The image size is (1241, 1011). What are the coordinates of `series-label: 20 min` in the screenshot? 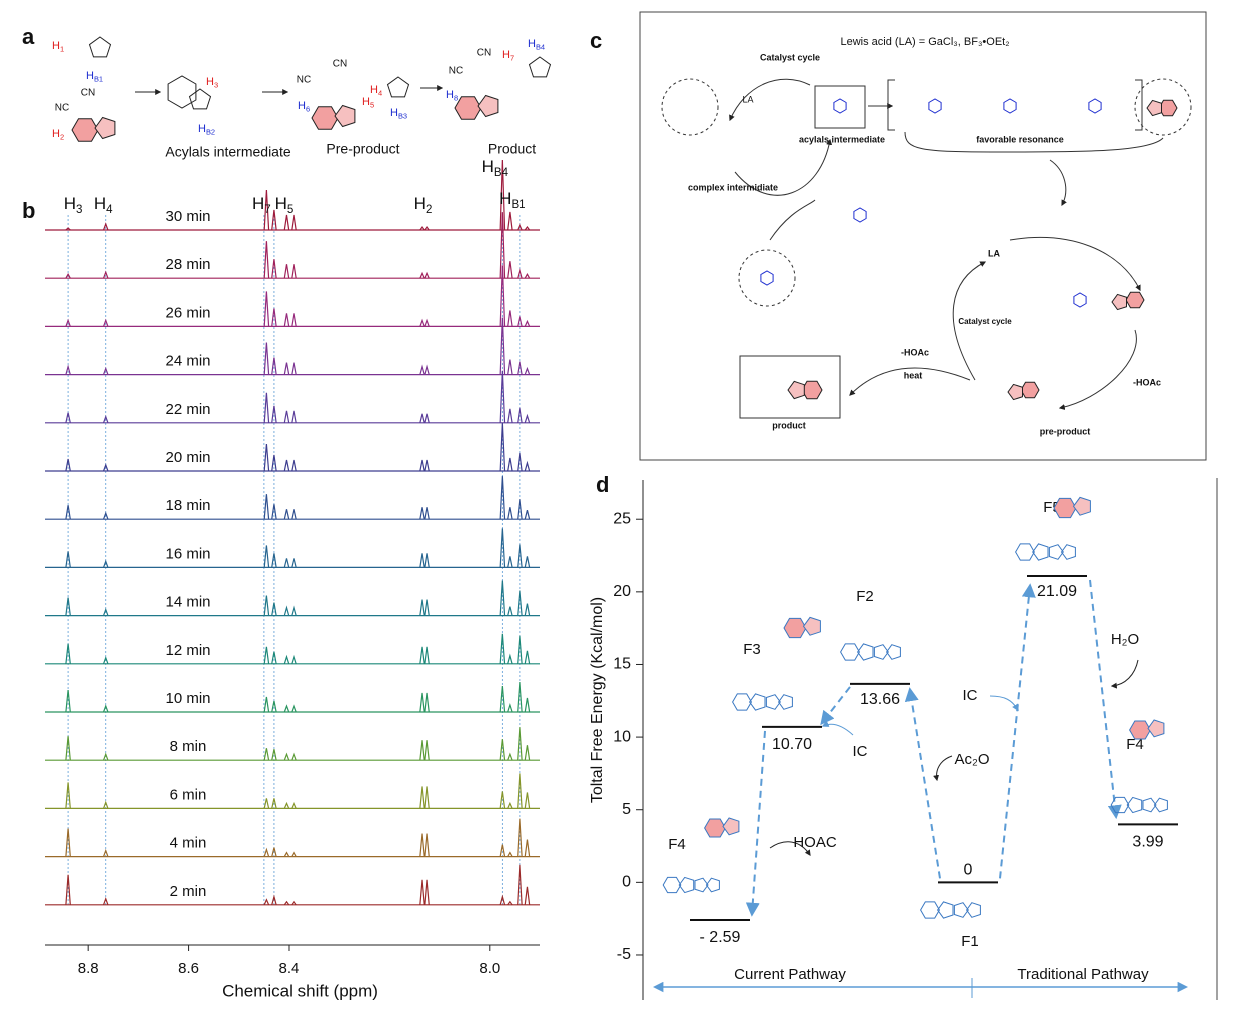 It's located at (187, 457).